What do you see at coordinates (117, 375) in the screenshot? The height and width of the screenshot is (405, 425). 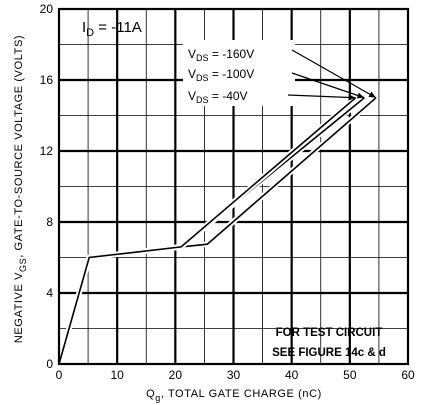 I see `x-tick-label: 10` at bounding box center [117, 375].